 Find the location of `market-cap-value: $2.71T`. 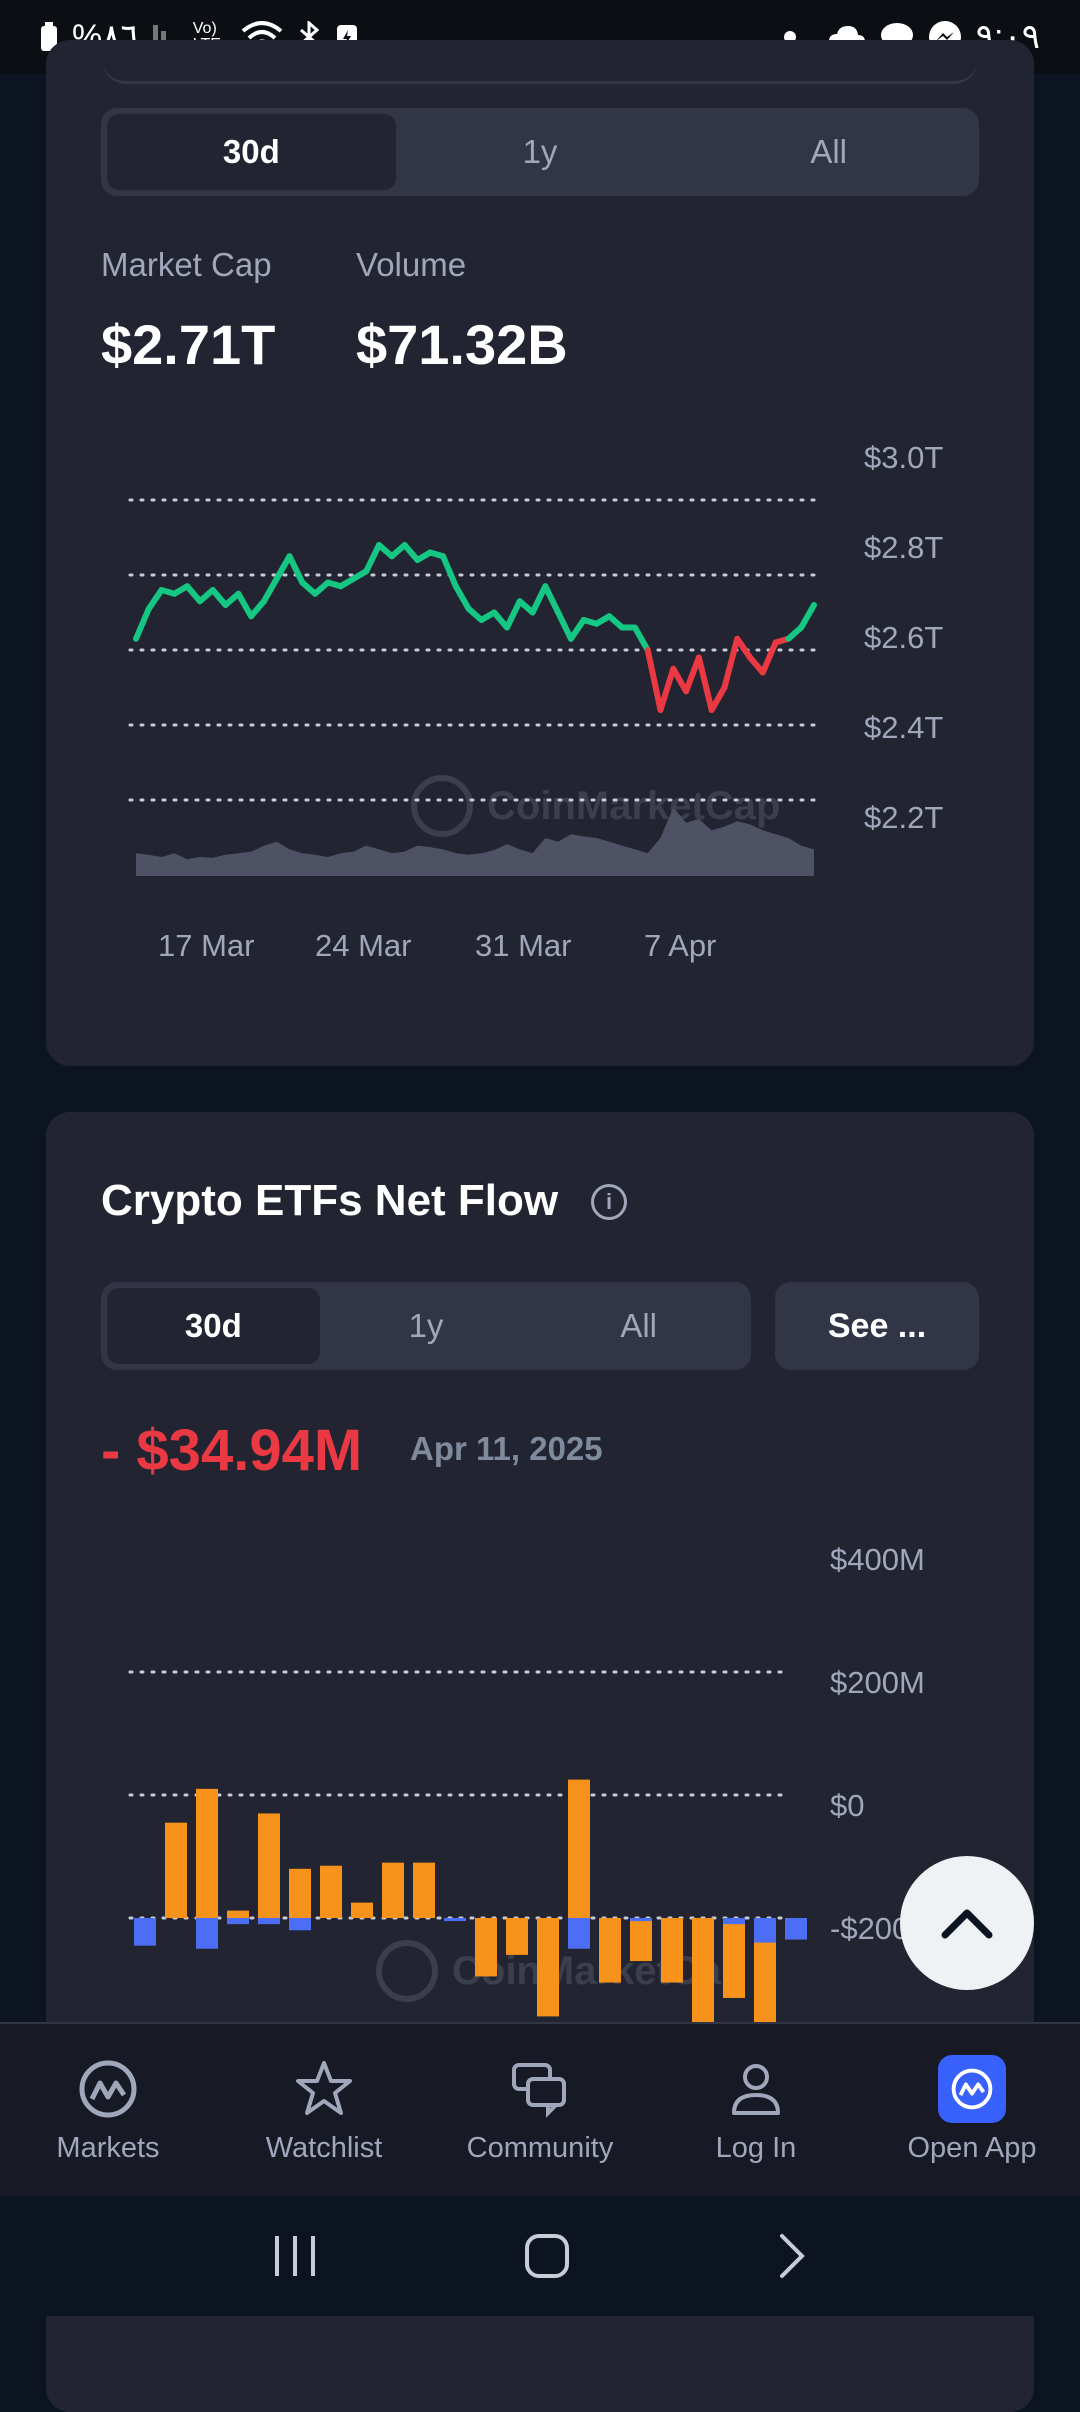

market-cap-value: $2.71T is located at coordinates (188, 344).